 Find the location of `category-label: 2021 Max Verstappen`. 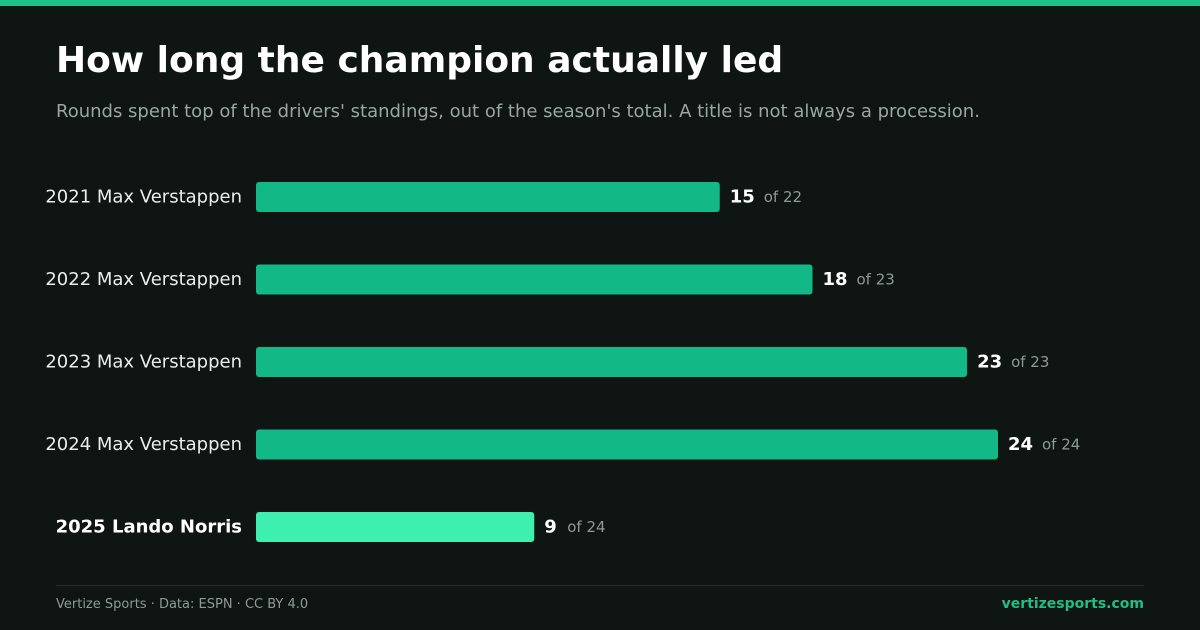

category-label: 2021 Max Verstappen is located at coordinates (143, 197).